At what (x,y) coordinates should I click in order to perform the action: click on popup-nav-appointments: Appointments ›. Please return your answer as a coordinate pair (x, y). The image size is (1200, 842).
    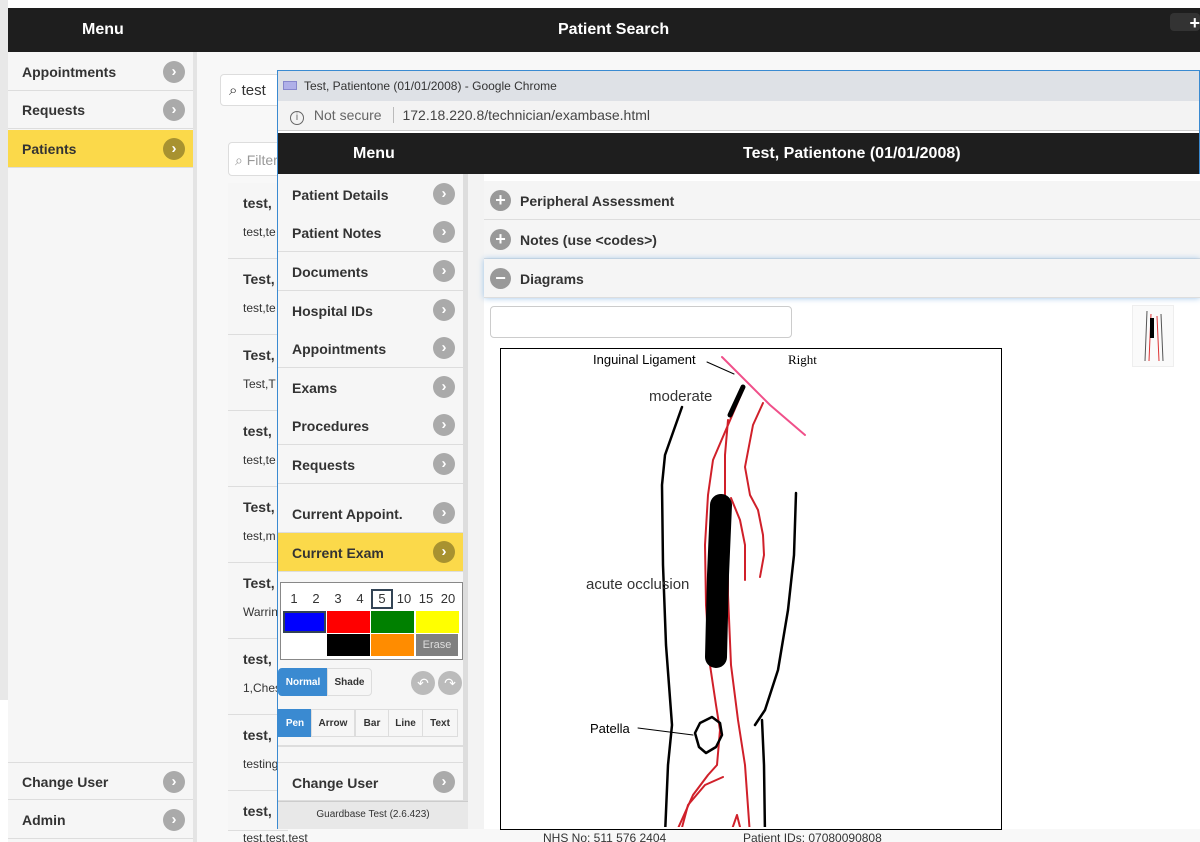
    Looking at the image, I should click on (370, 348).